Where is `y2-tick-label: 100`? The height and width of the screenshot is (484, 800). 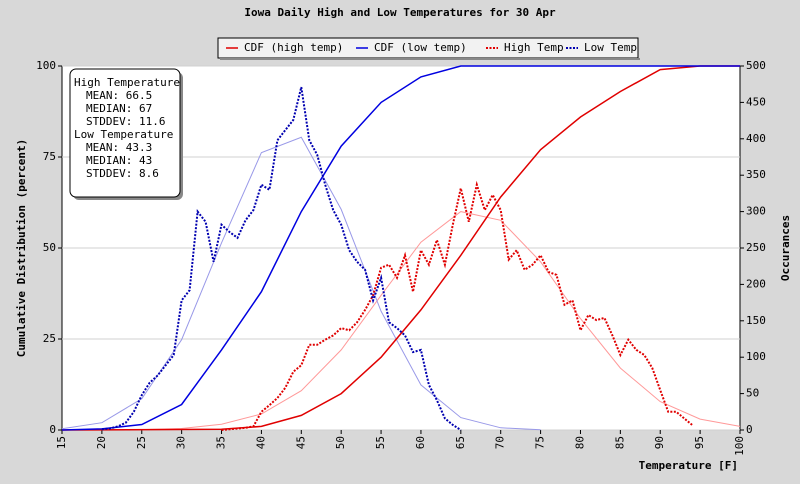
y2-tick-label: 100 is located at coordinates (756, 356).